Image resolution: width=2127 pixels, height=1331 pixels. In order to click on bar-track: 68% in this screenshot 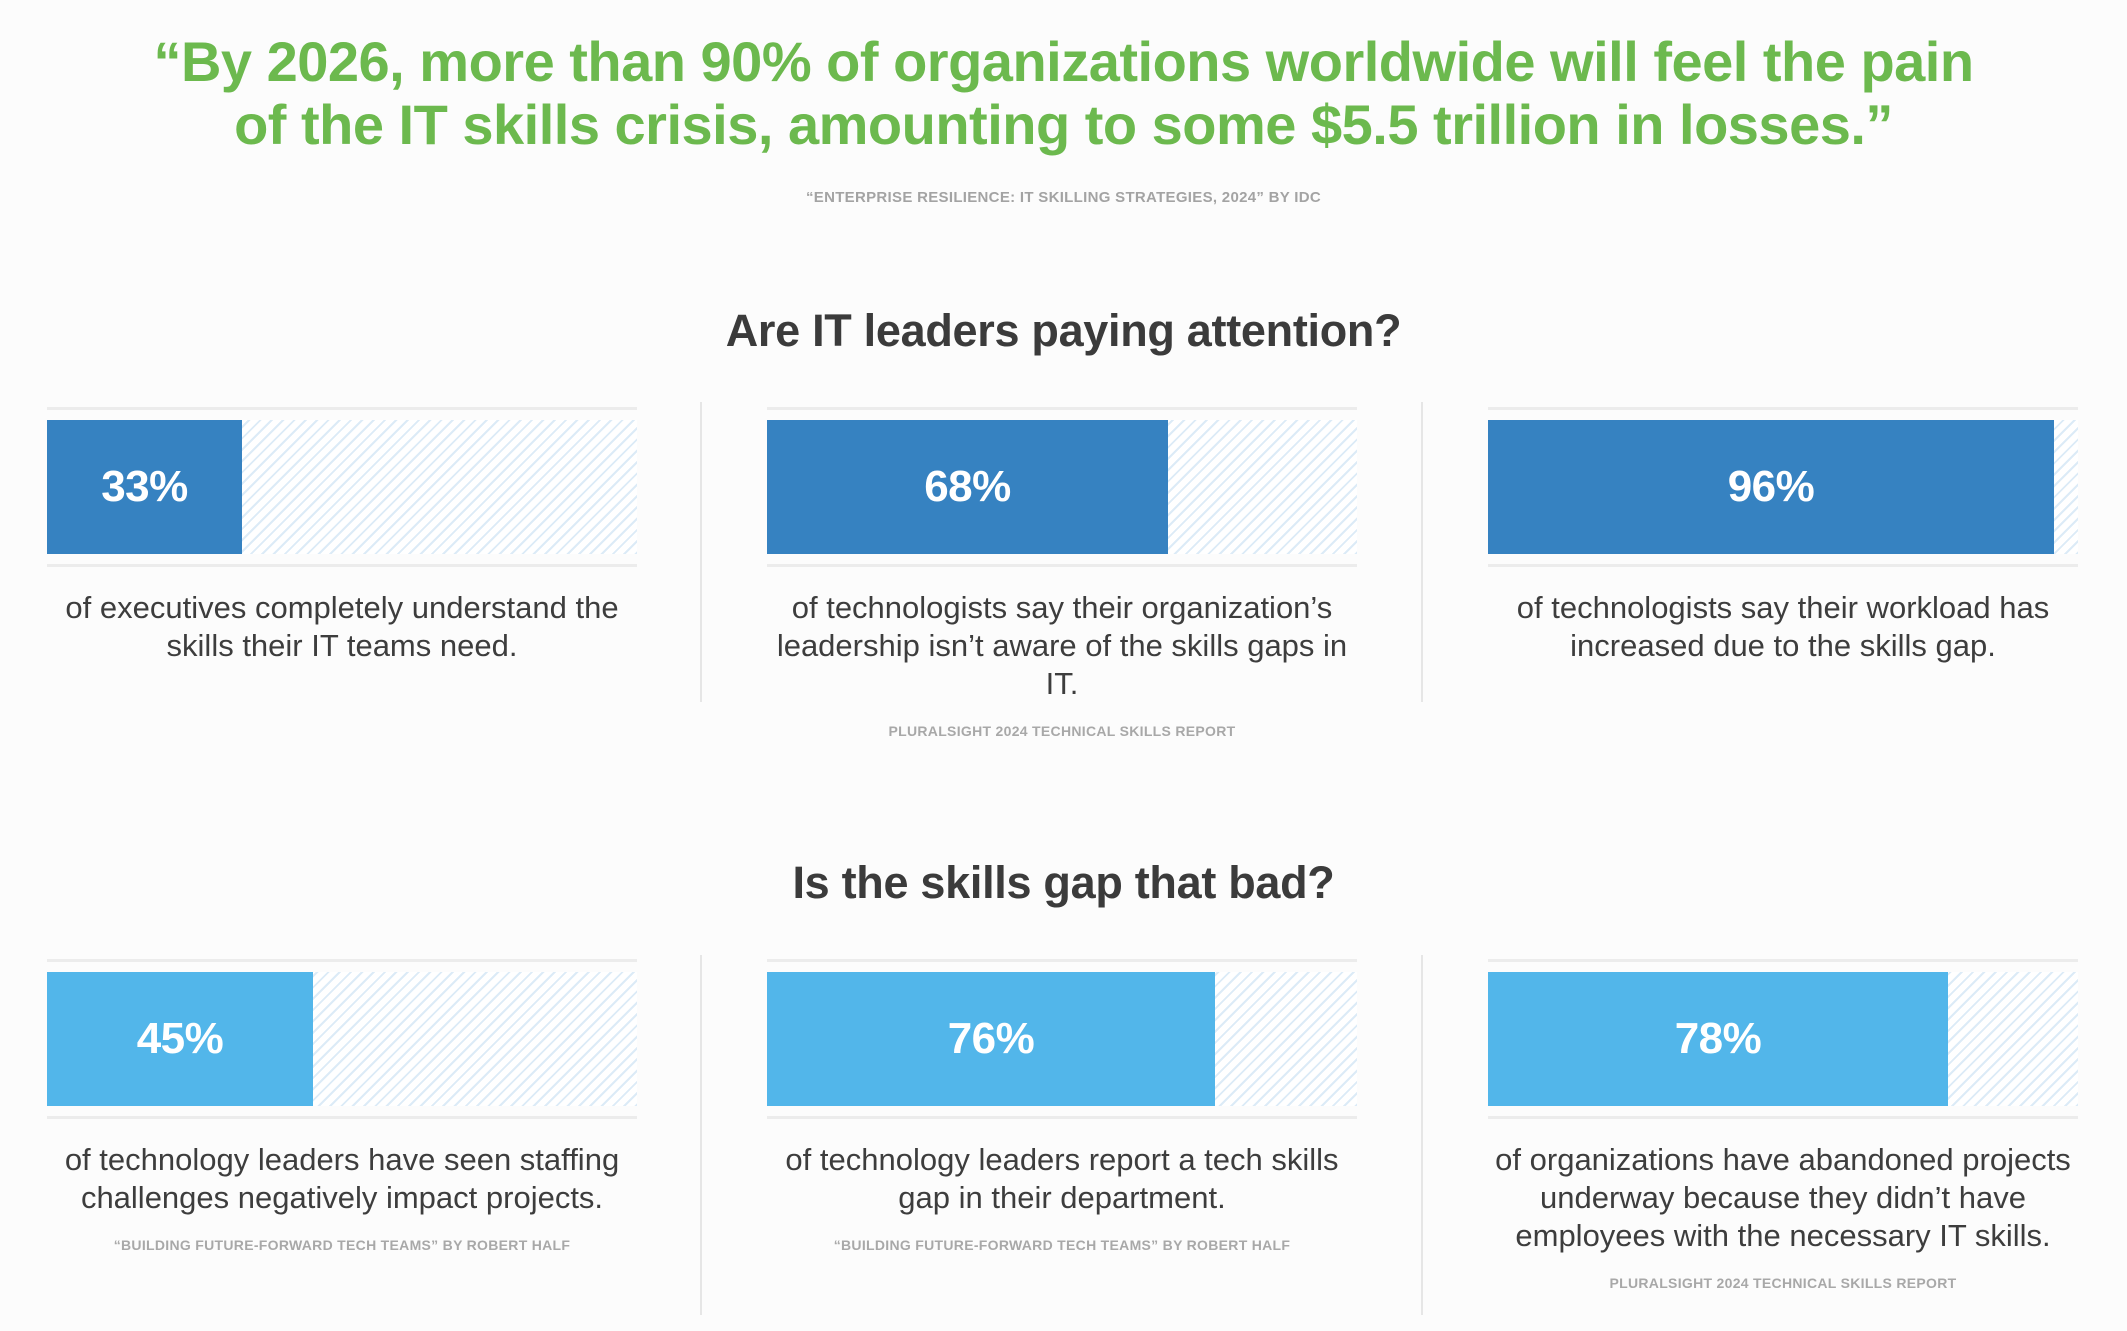, I will do `click(1062, 487)`.